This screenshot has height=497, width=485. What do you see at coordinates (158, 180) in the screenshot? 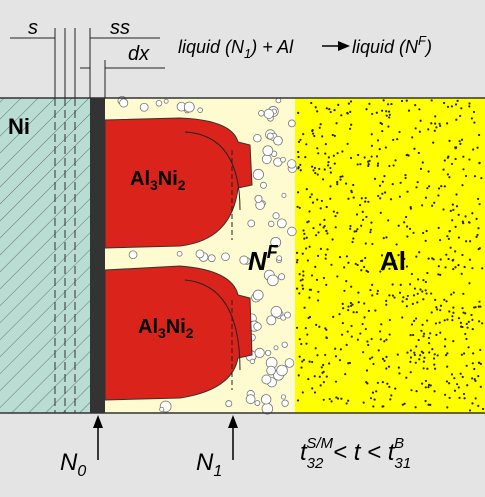
I see `phase-label-top: Al3Ni2` at bounding box center [158, 180].